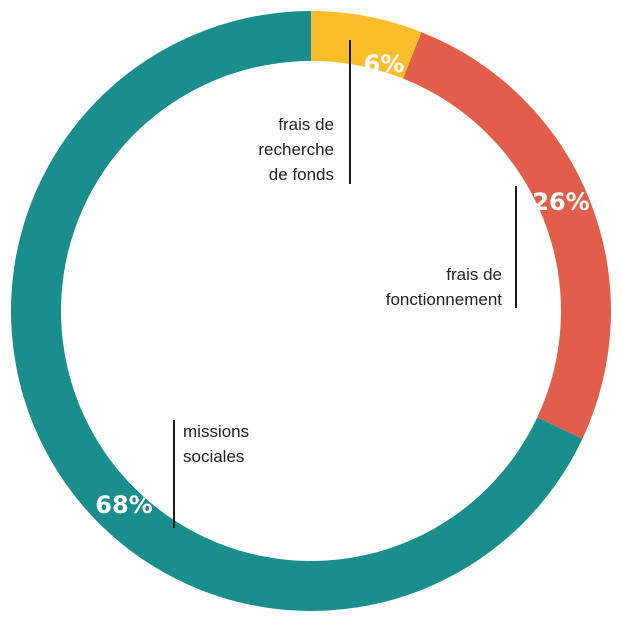  What do you see at coordinates (444, 299) in the screenshot?
I see `slice-label-fonctionnement-line2: fonctionnement` at bounding box center [444, 299].